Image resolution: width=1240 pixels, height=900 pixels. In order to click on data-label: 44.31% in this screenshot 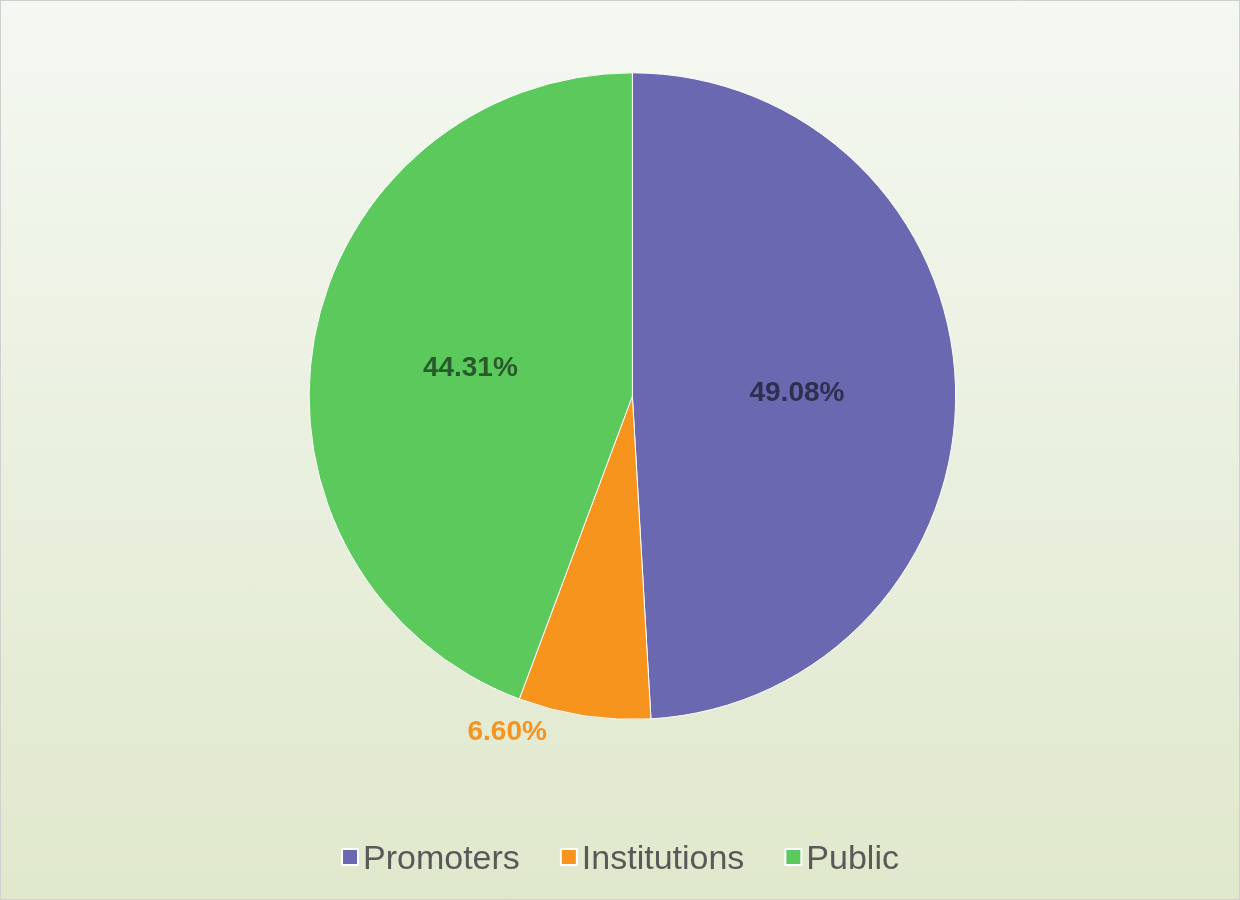, I will do `click(470, 367)`.